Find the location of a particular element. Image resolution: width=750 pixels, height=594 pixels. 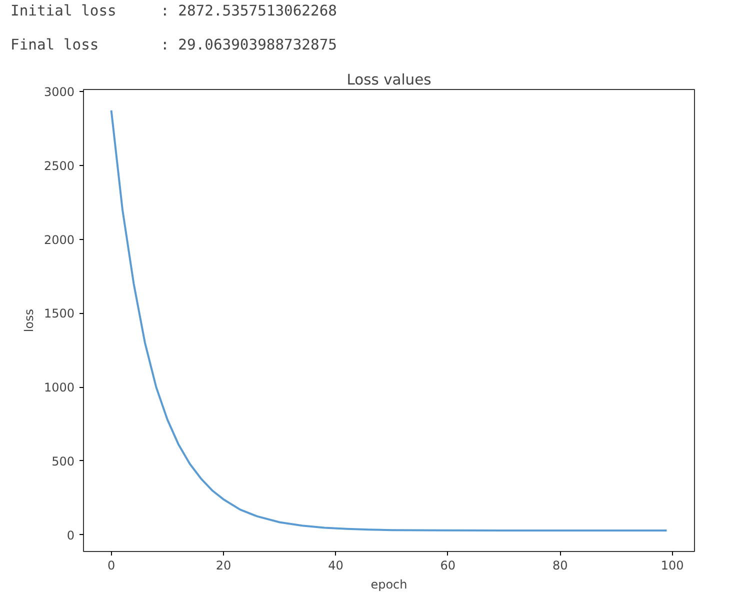

y-tick-label: 3000 is located at coordinates (59, 92).